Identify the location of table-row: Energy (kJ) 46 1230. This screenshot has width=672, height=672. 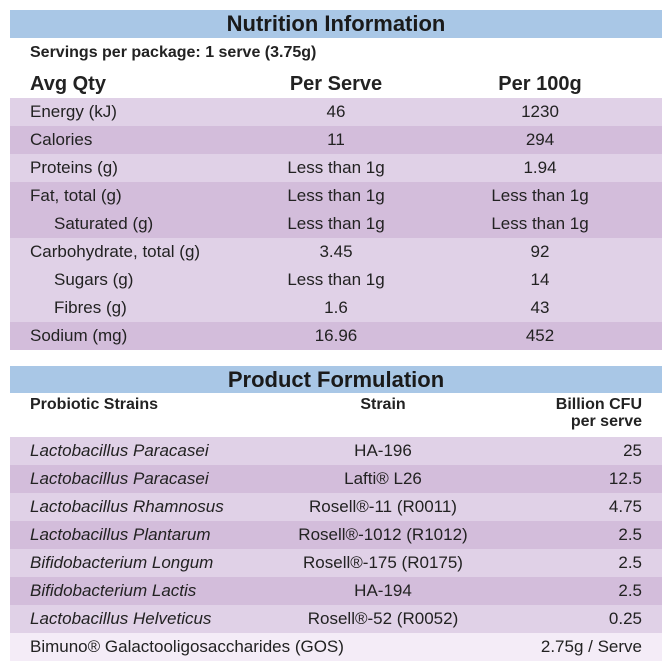
(336, 112).